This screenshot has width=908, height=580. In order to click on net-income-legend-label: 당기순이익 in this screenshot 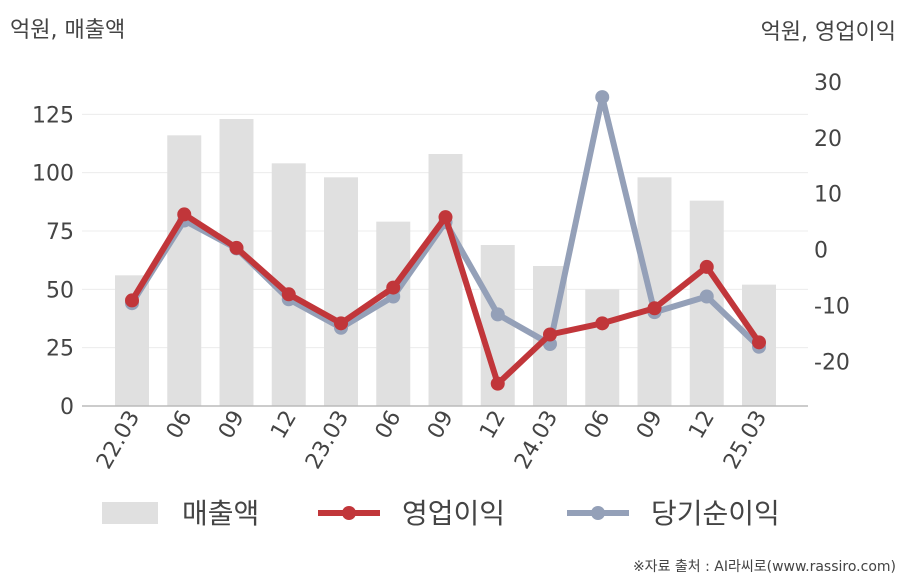, I will do `click(715, 513)`.